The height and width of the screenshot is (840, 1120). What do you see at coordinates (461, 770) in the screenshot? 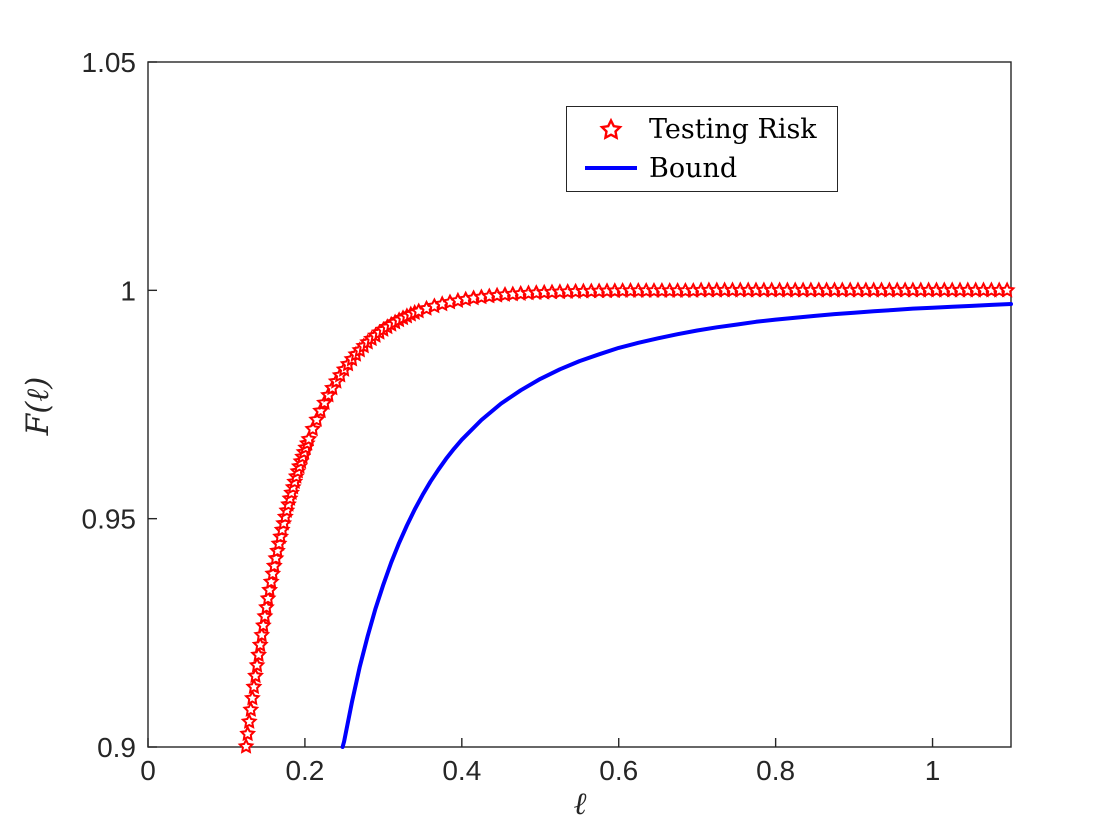
I see `x-tick-label: 0.4` at bounding box center [461, 770].